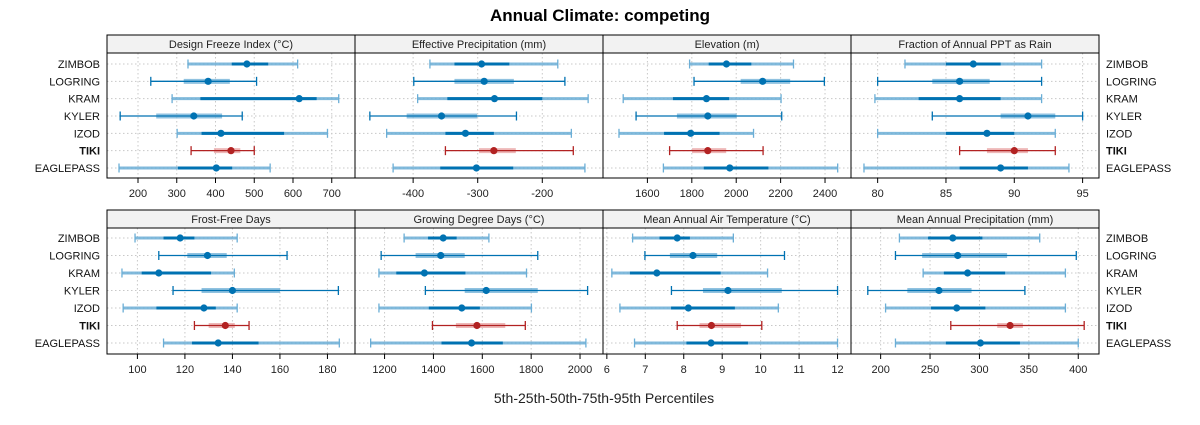  Describe the element at coordinates (137, 370) in the screenshot. I see `x-tick-label: 100` at that location.